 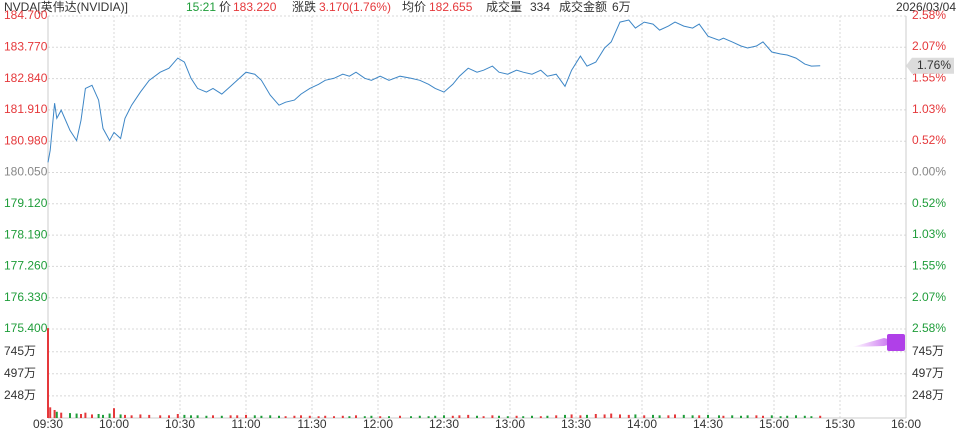 I want to click on avg: 182.655, so click(x=451, y=7).